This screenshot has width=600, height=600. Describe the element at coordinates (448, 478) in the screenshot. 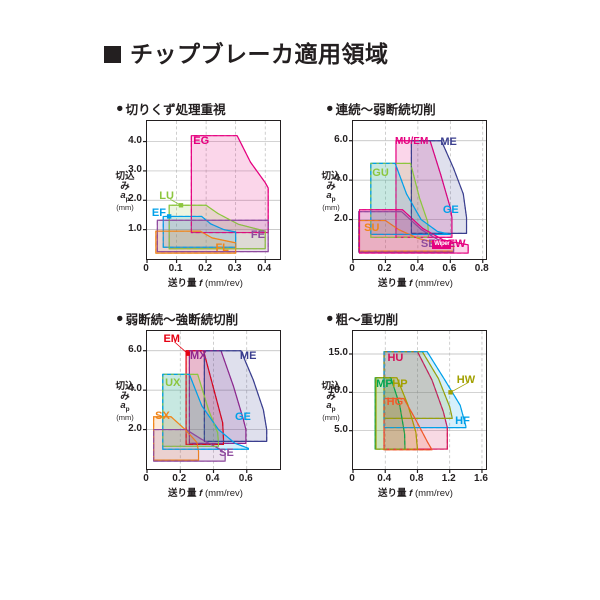

I see `x-tick-label: 1.2` at that location.